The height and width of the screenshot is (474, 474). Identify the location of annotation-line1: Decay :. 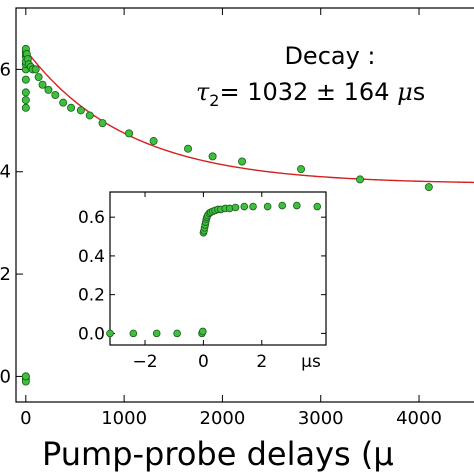
(329, 56).